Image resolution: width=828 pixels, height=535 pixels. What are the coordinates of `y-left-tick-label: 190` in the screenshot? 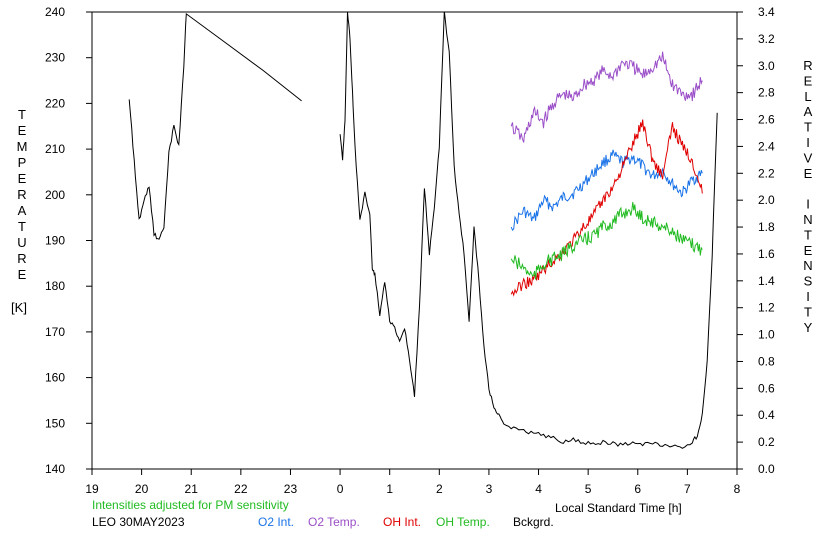 It's located at (55, 241).